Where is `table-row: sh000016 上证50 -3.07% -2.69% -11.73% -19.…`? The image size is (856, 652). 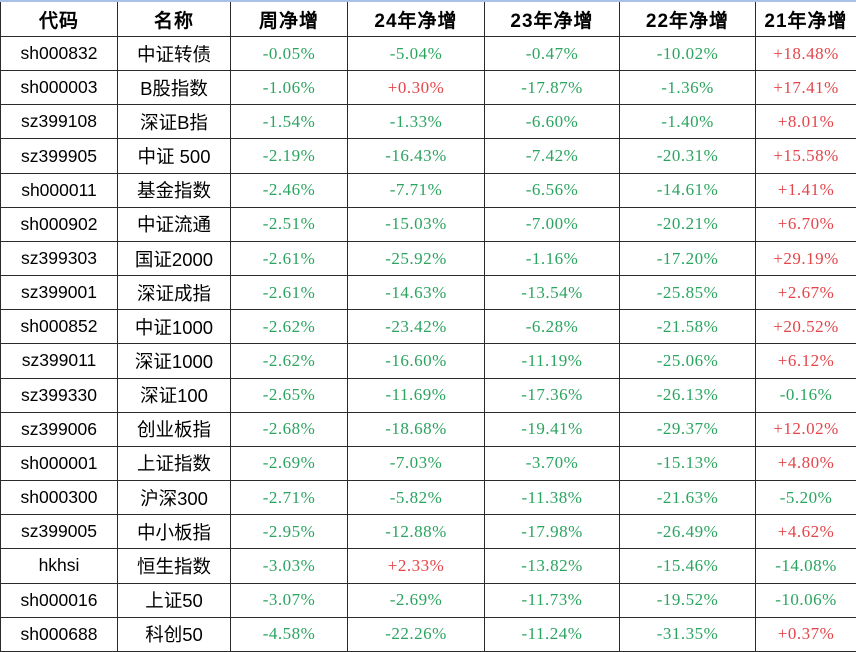 table-row: sh000016 上证50 -3.07% -2.69% -11.73% -19.… is located at coordinates (428, 600).